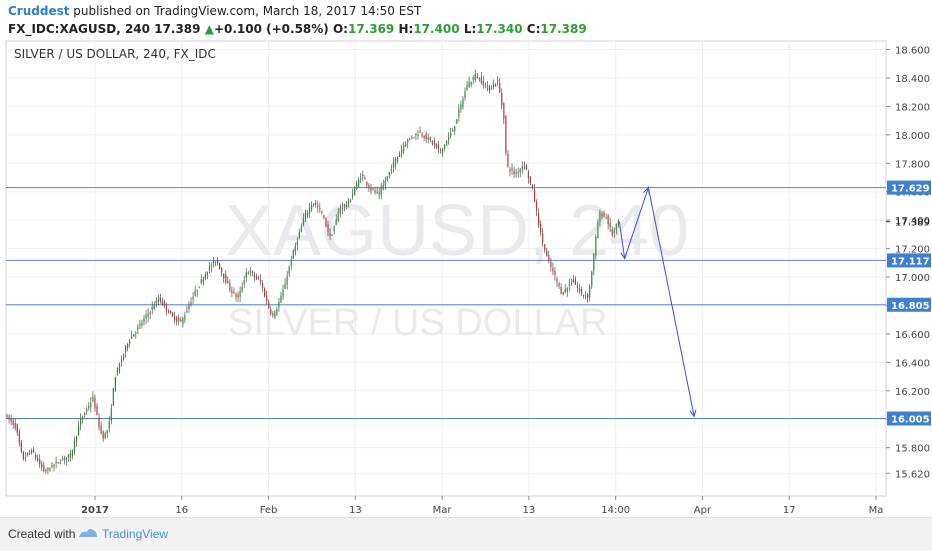  Describe the element at coordinates (912, 79) in the screenshot. I see `y-tick-label: 18.400` at that location.